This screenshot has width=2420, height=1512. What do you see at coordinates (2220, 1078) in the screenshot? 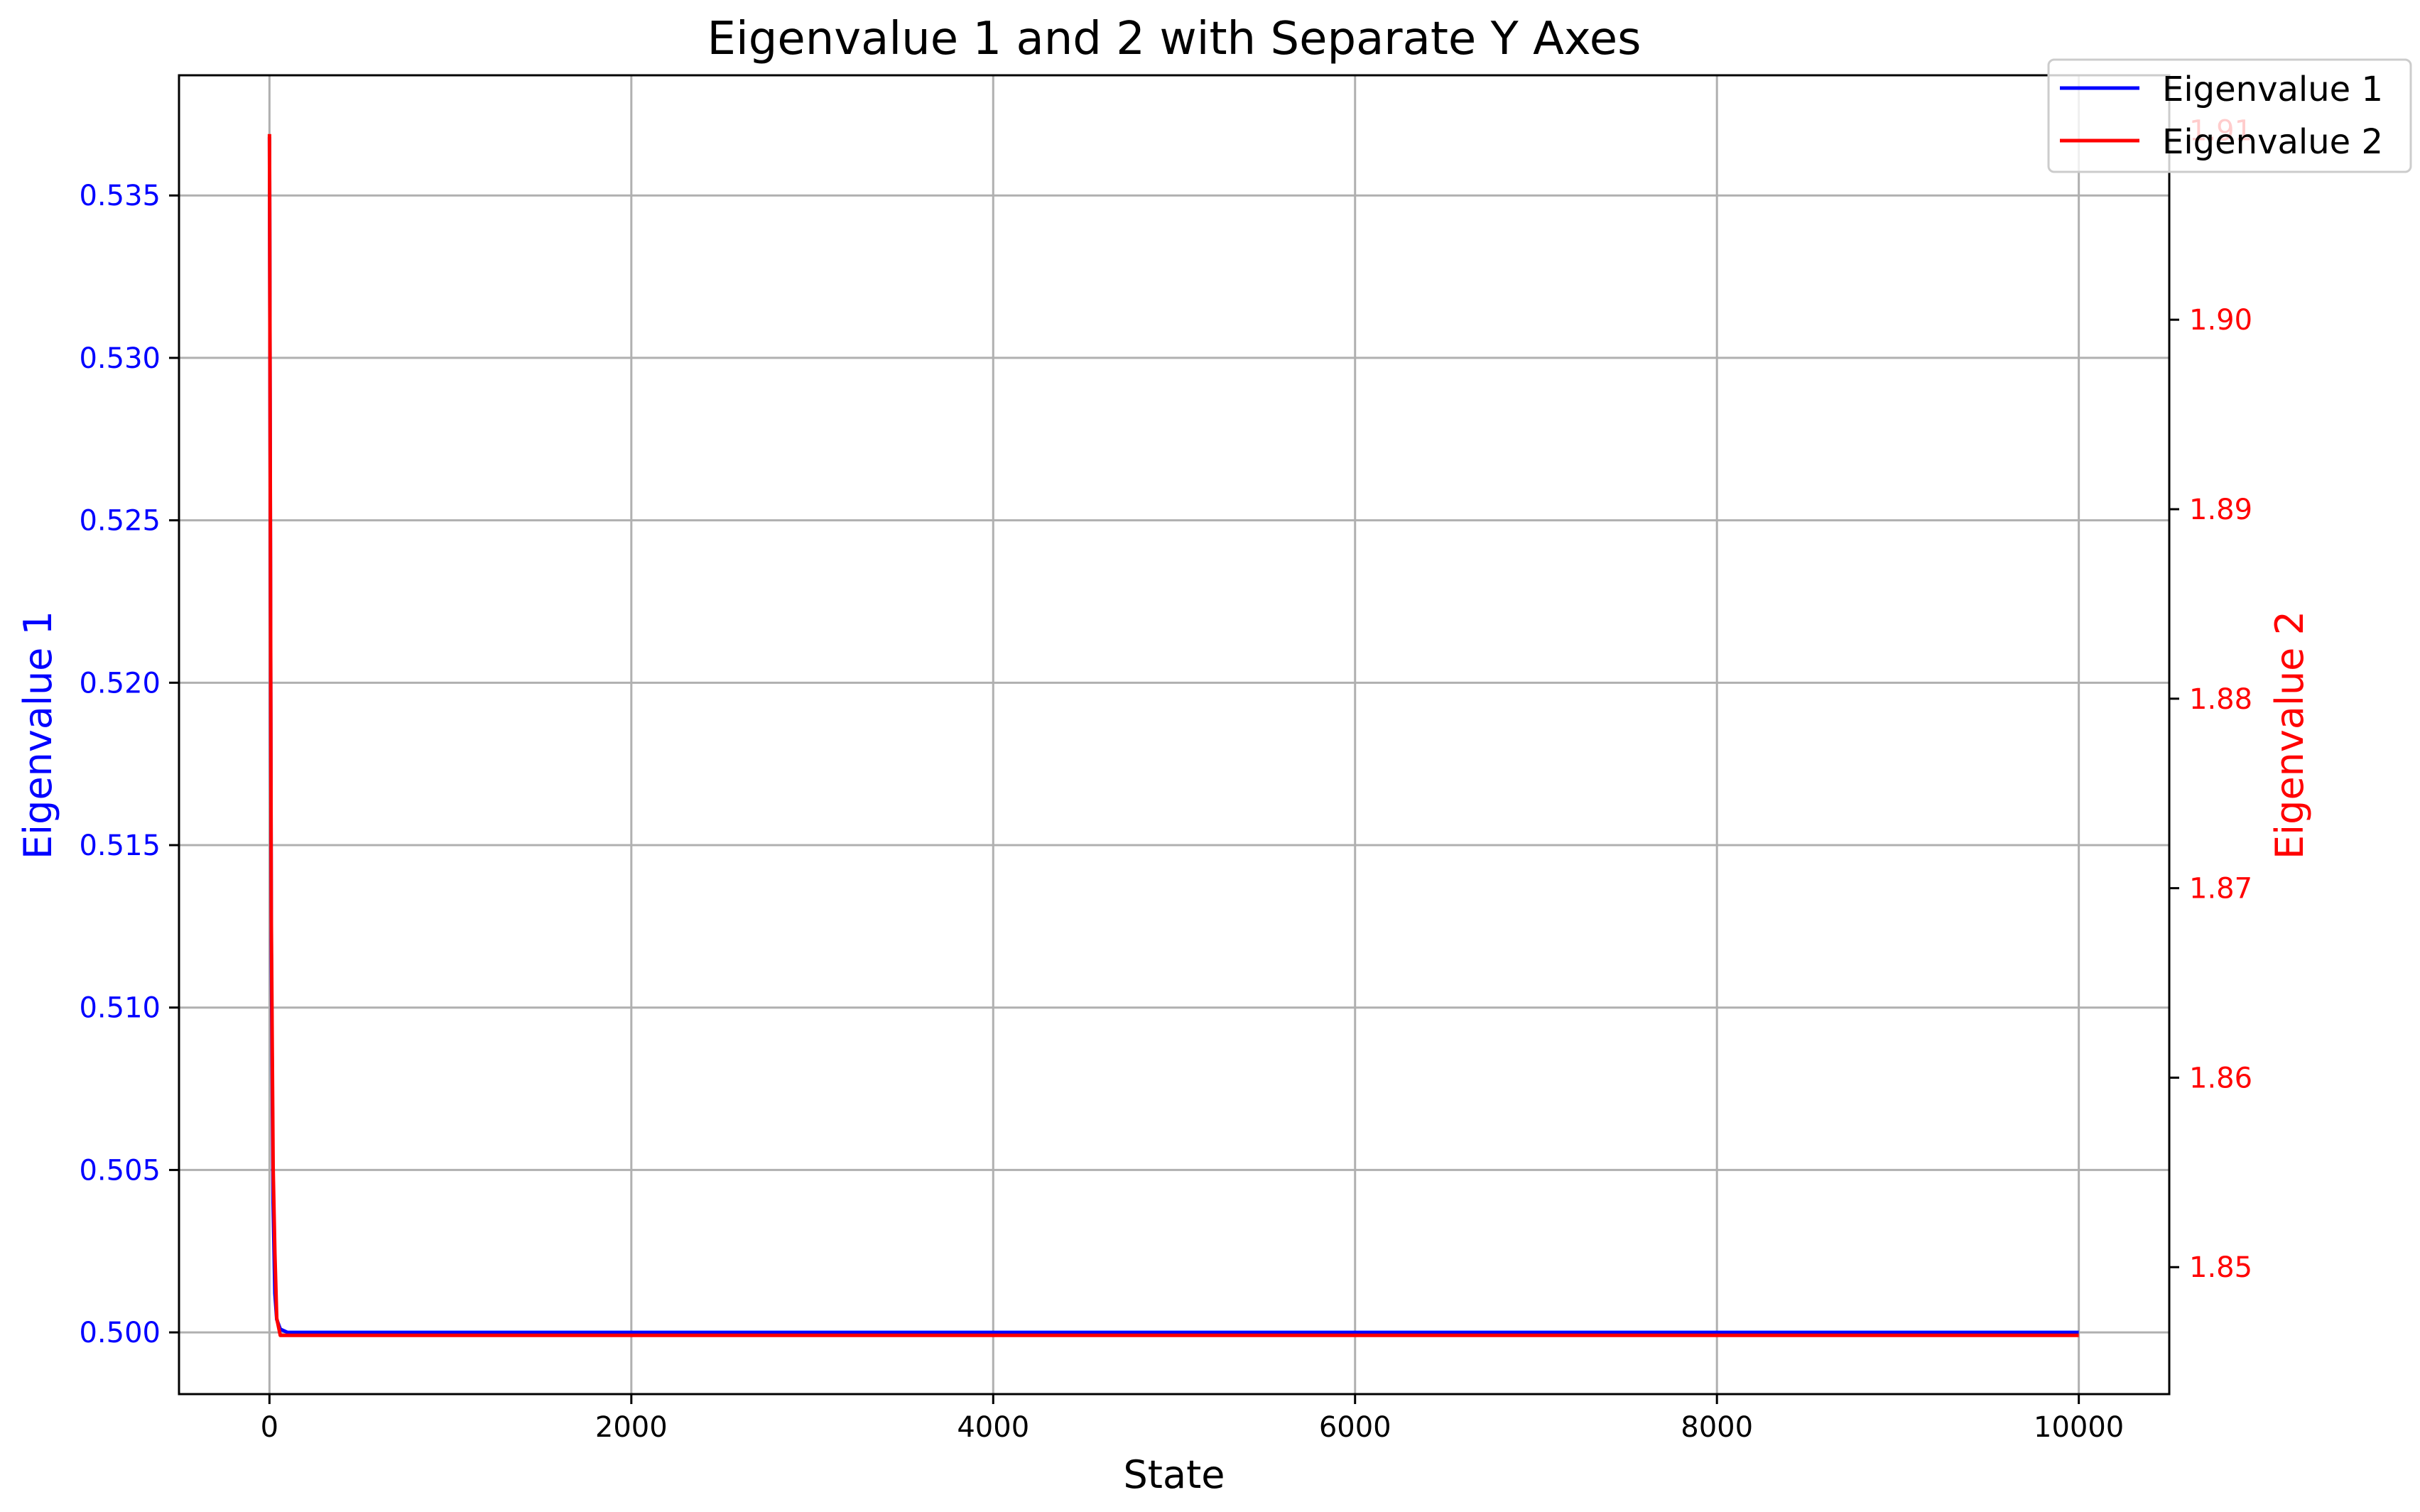
I see `right-y-tick-label: 1.86` at bounding box center [2220, 1078].